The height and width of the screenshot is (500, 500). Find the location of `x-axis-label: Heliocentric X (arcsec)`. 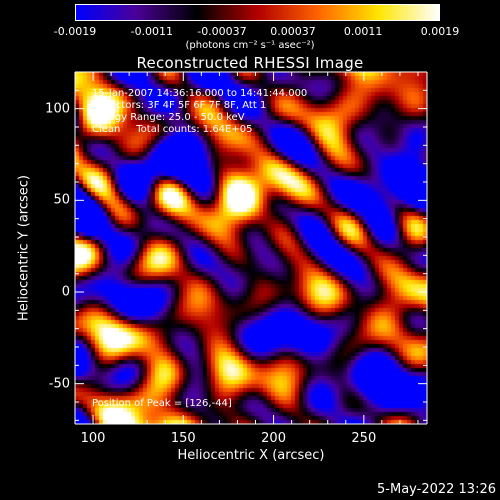

x-axis-label: Heliocentric X (arcsec) is located at coordinates (251, 455).